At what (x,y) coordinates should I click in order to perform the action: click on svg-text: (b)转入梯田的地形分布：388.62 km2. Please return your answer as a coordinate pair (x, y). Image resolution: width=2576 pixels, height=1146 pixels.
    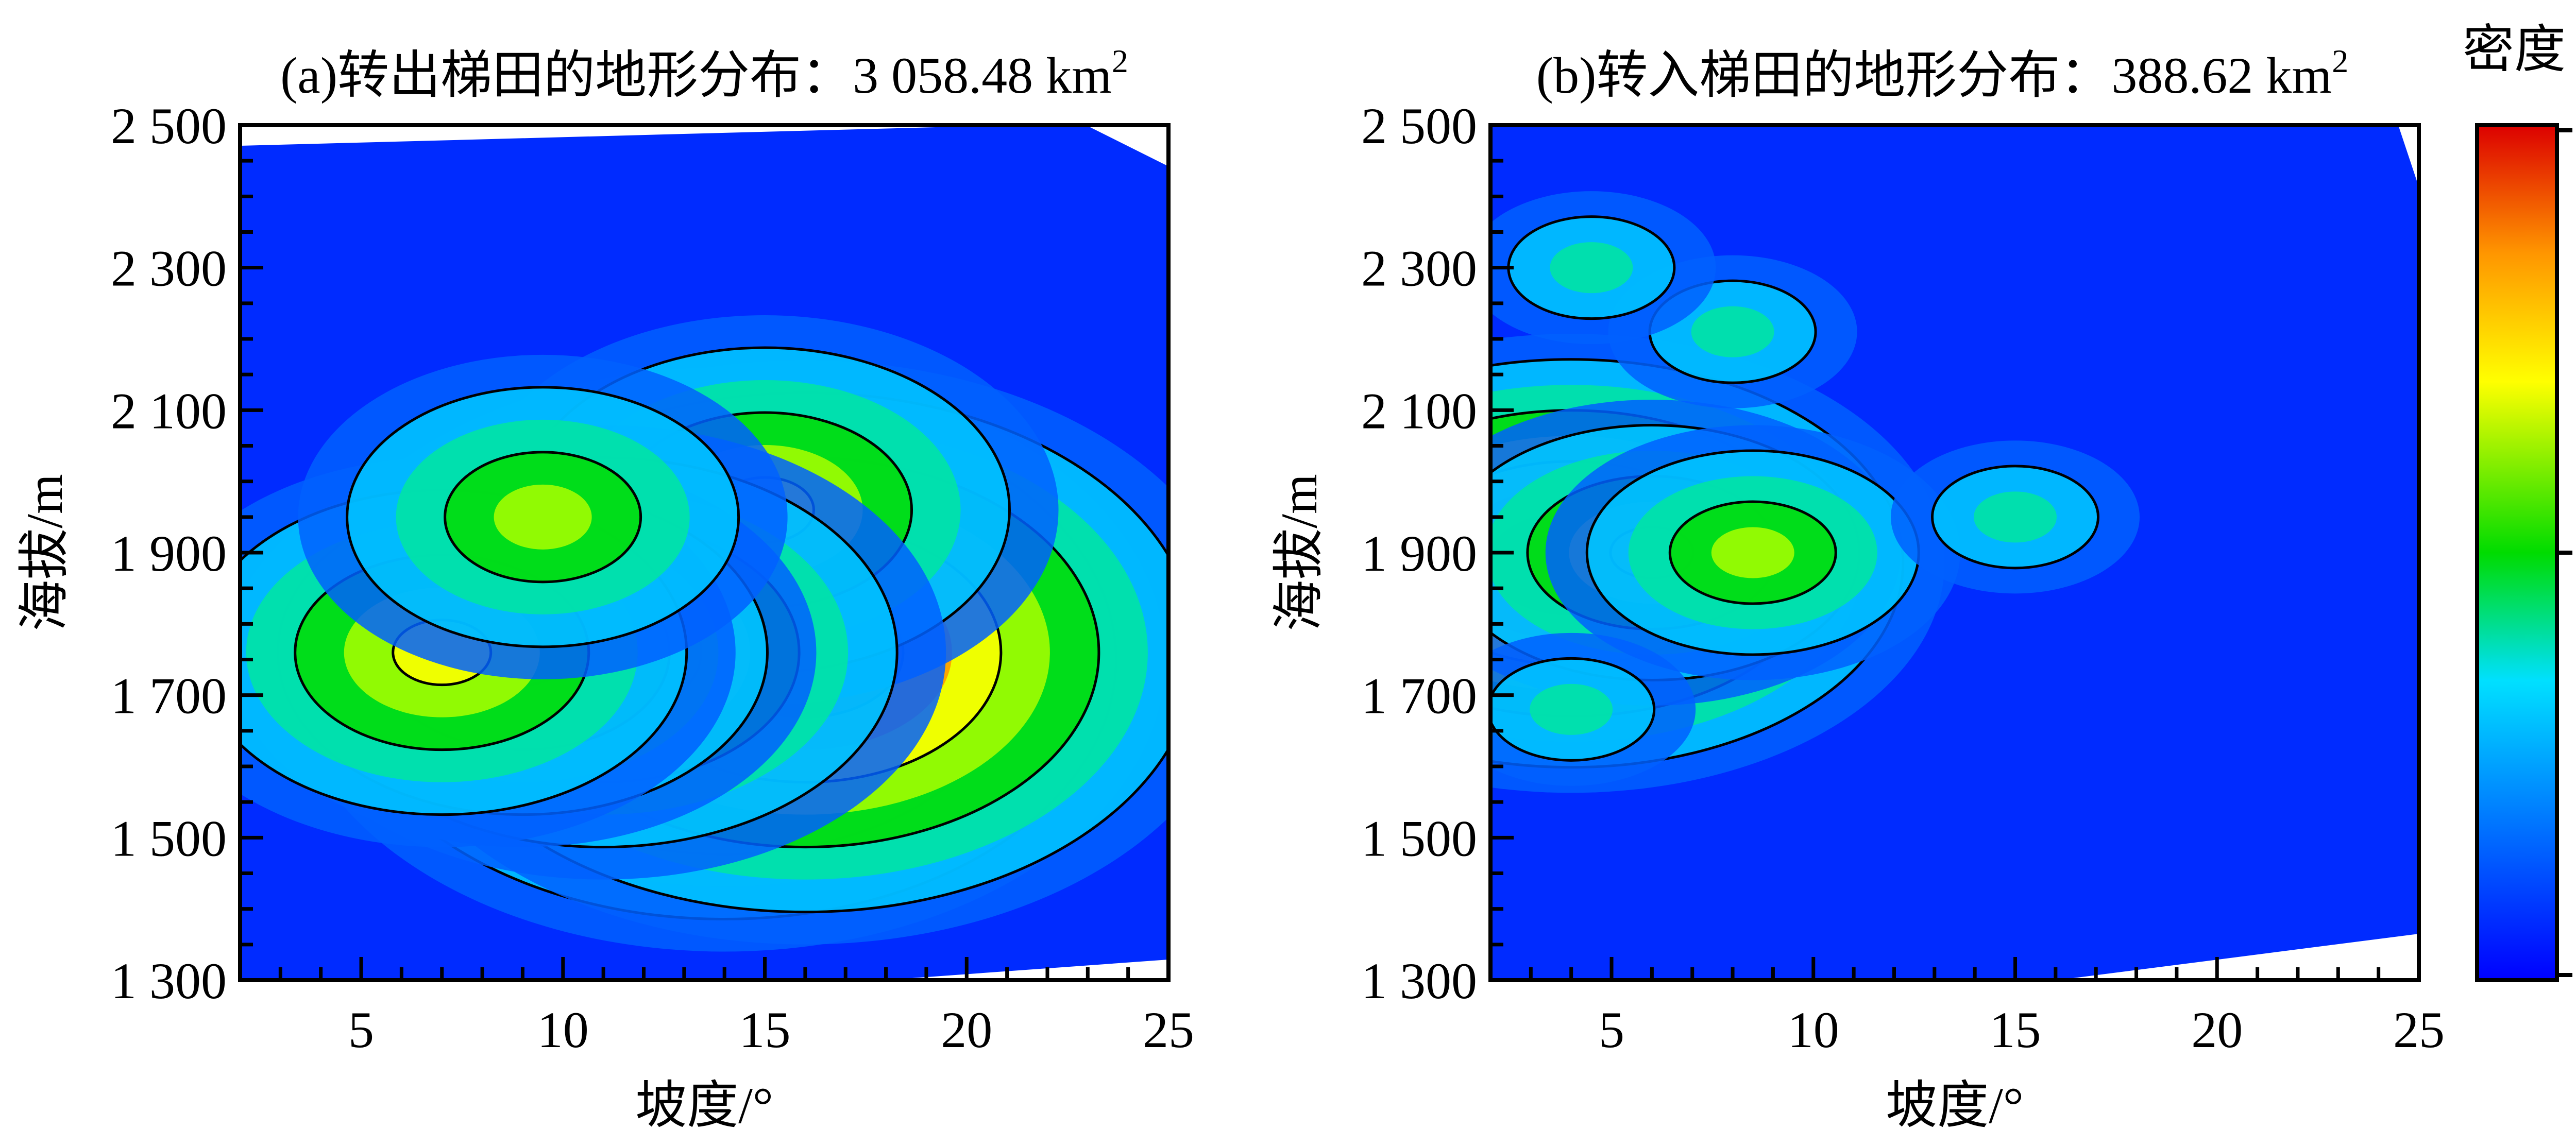
    Looking at the image, I should click on (1942, 73).